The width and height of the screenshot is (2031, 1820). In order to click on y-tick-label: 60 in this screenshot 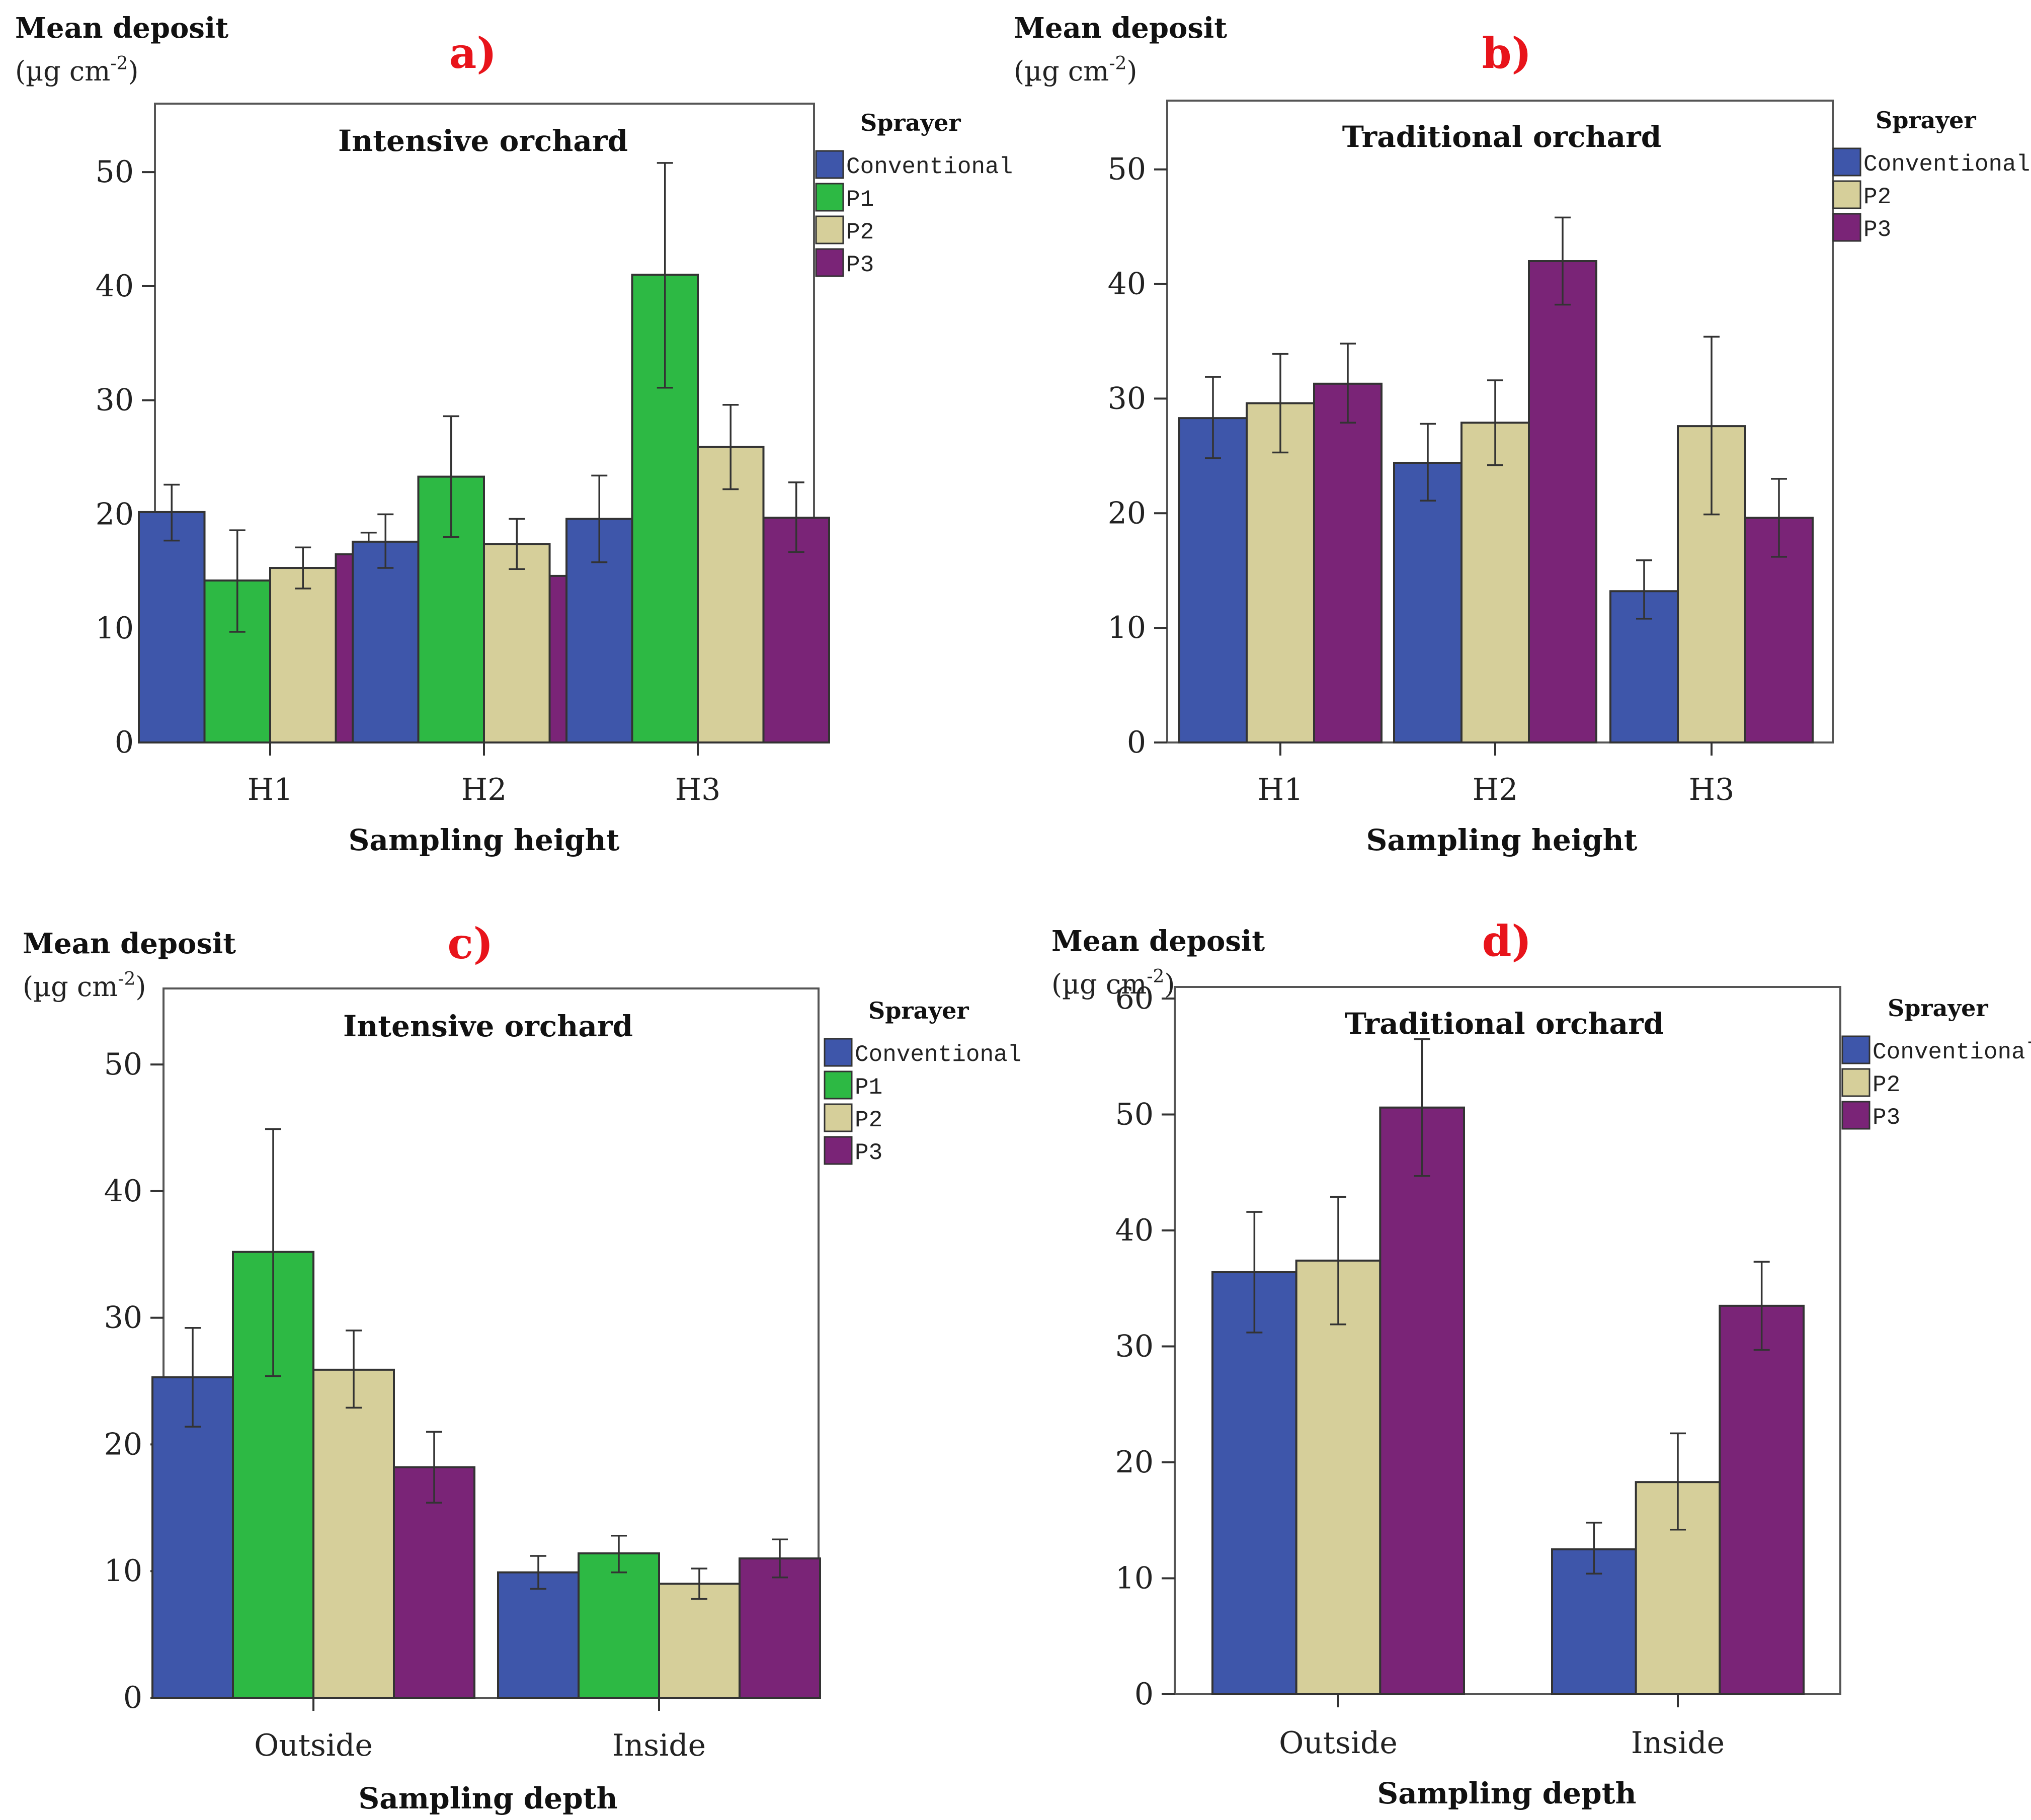, I will do `click(1134, 999)`.